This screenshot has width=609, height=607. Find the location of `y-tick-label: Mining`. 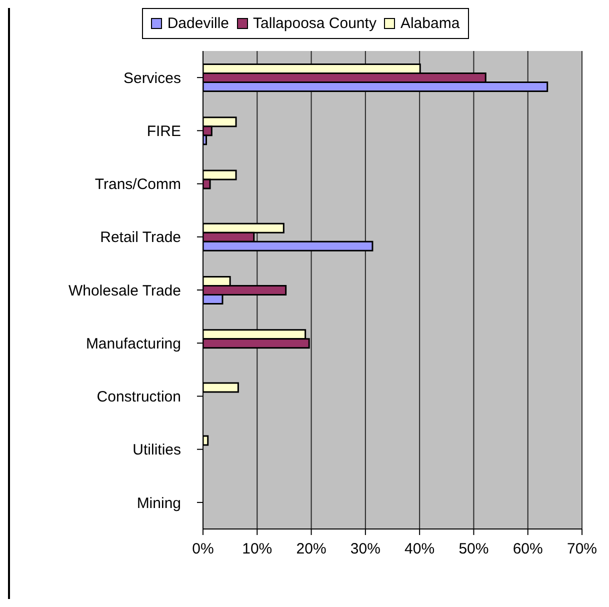

y-tick-label: Mining is located at coordinates (158, 503).